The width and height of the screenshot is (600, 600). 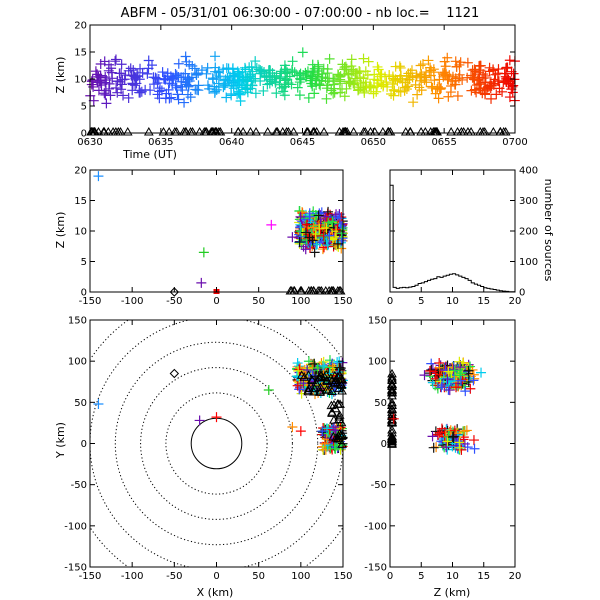 I want to click on x-tick-label: 15, so click(x=483, y=301).